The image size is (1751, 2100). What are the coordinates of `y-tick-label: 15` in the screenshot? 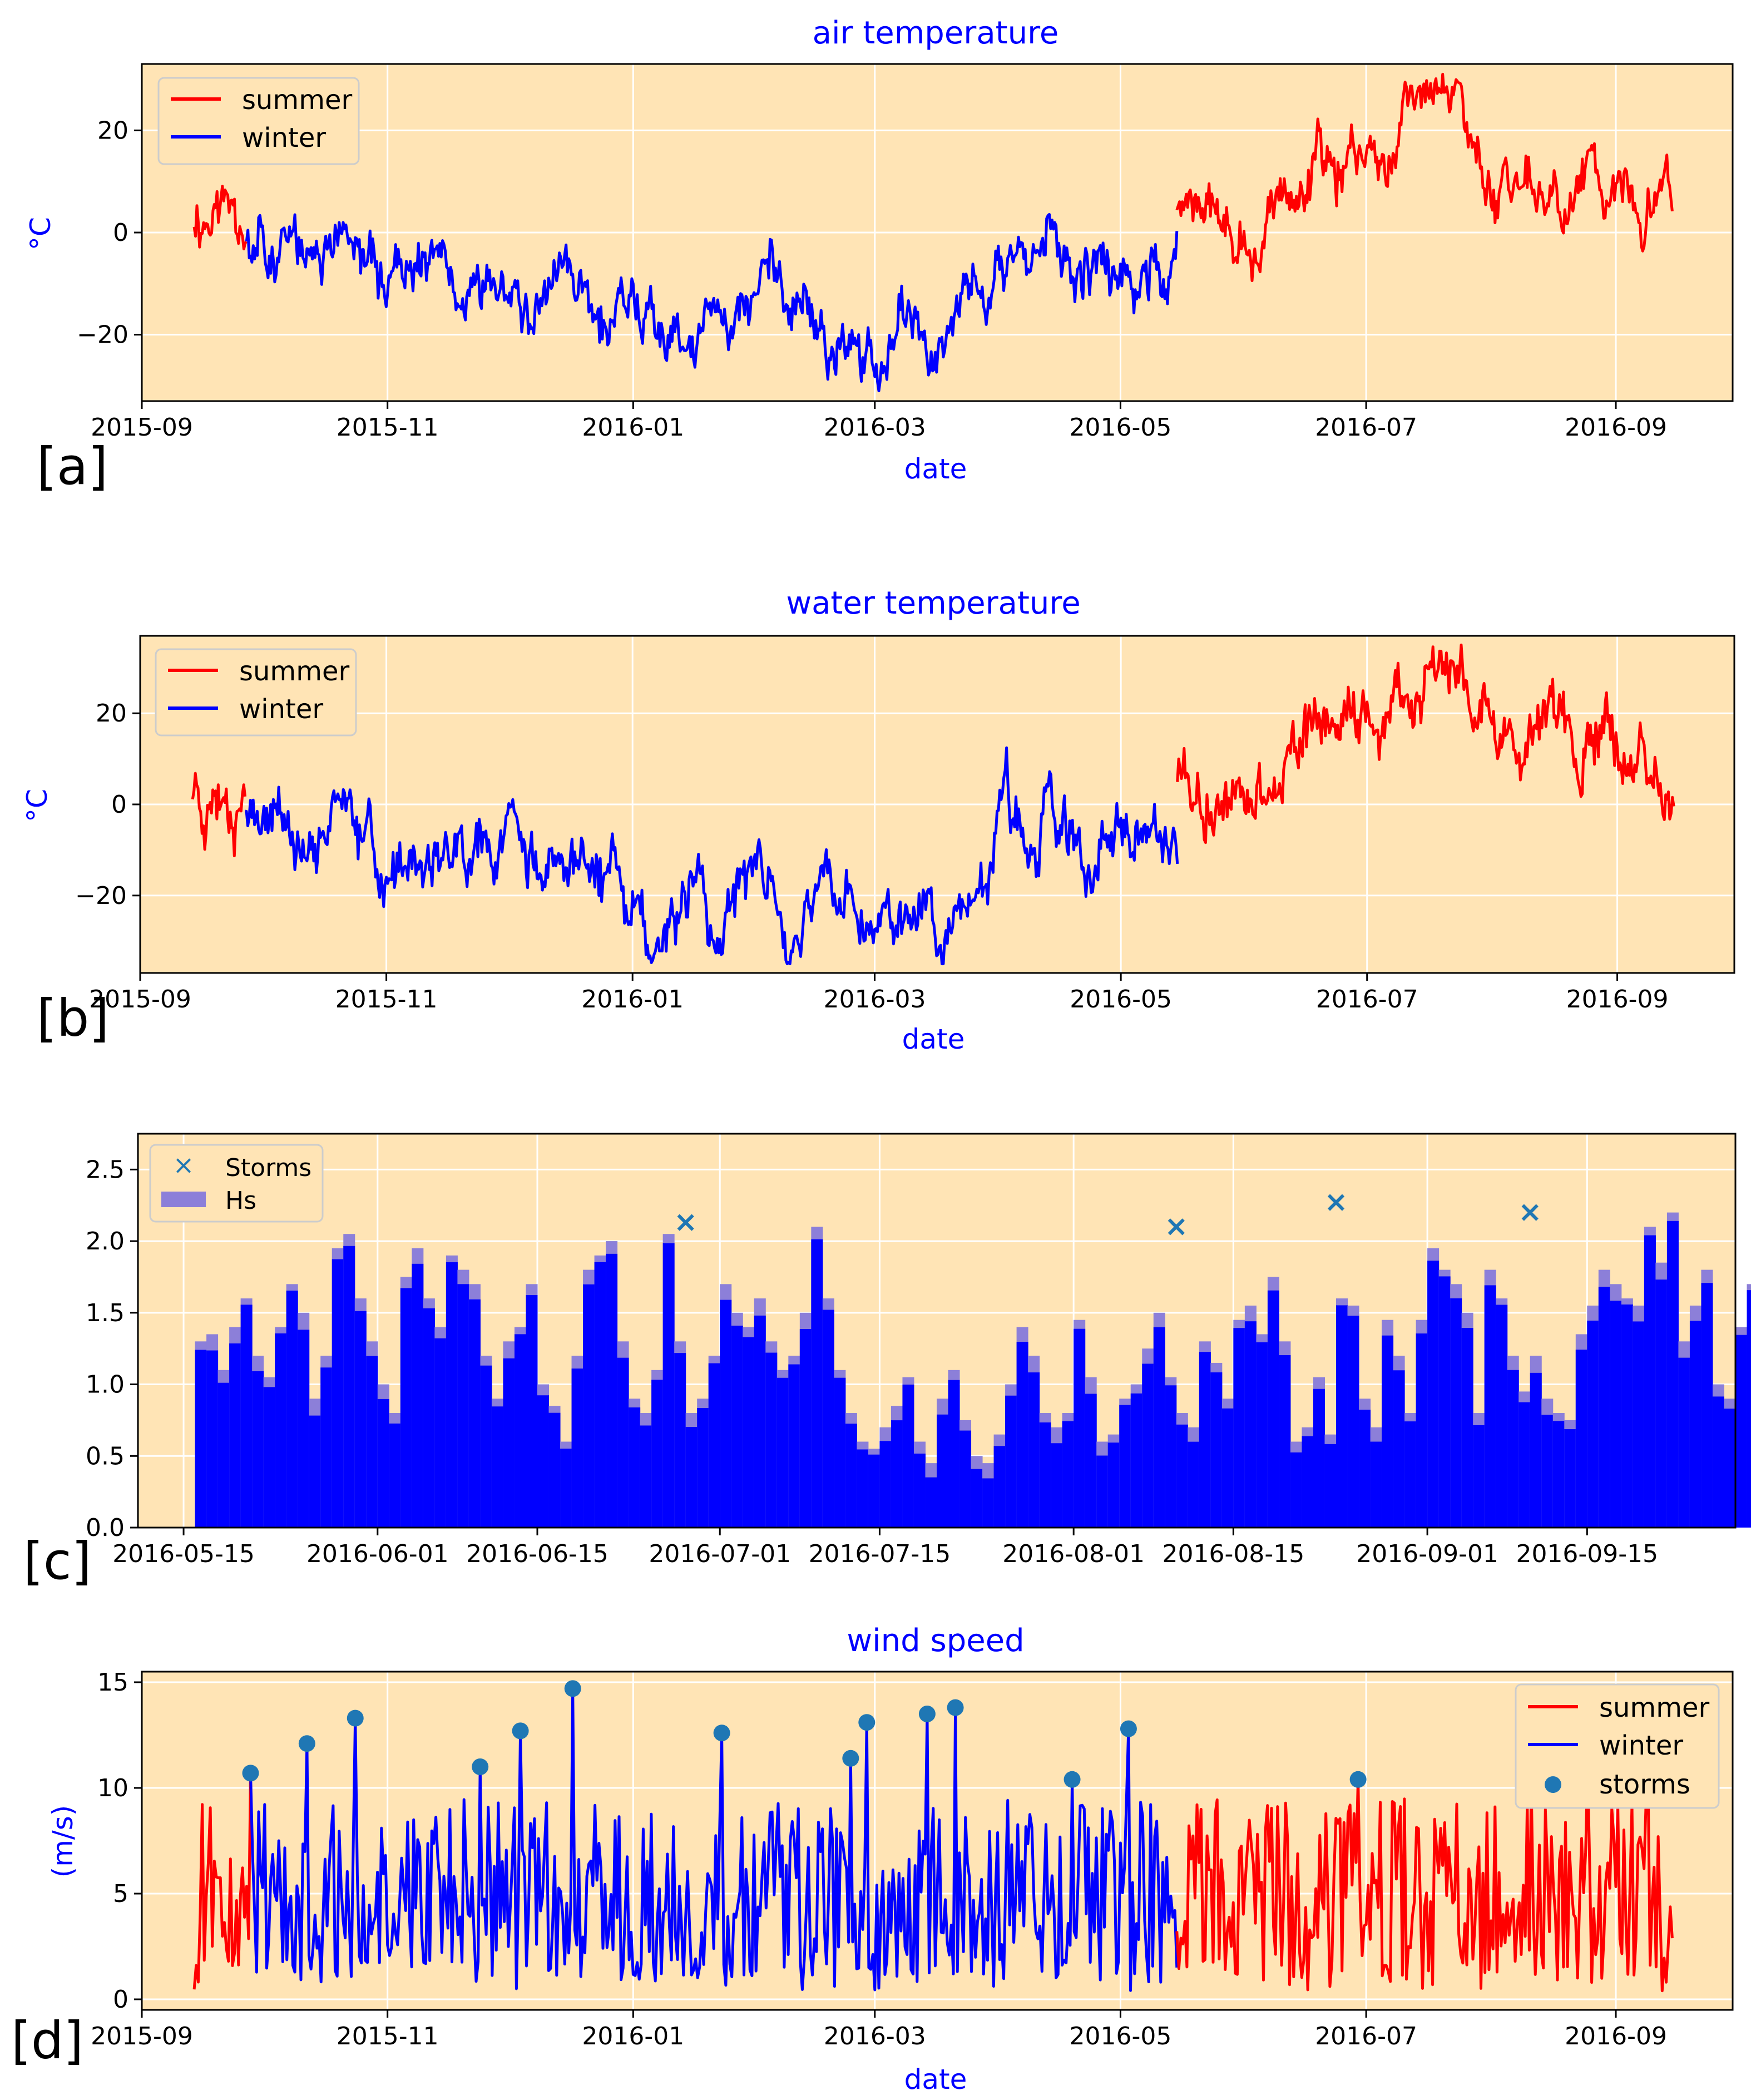 It's located at (112, 1682).